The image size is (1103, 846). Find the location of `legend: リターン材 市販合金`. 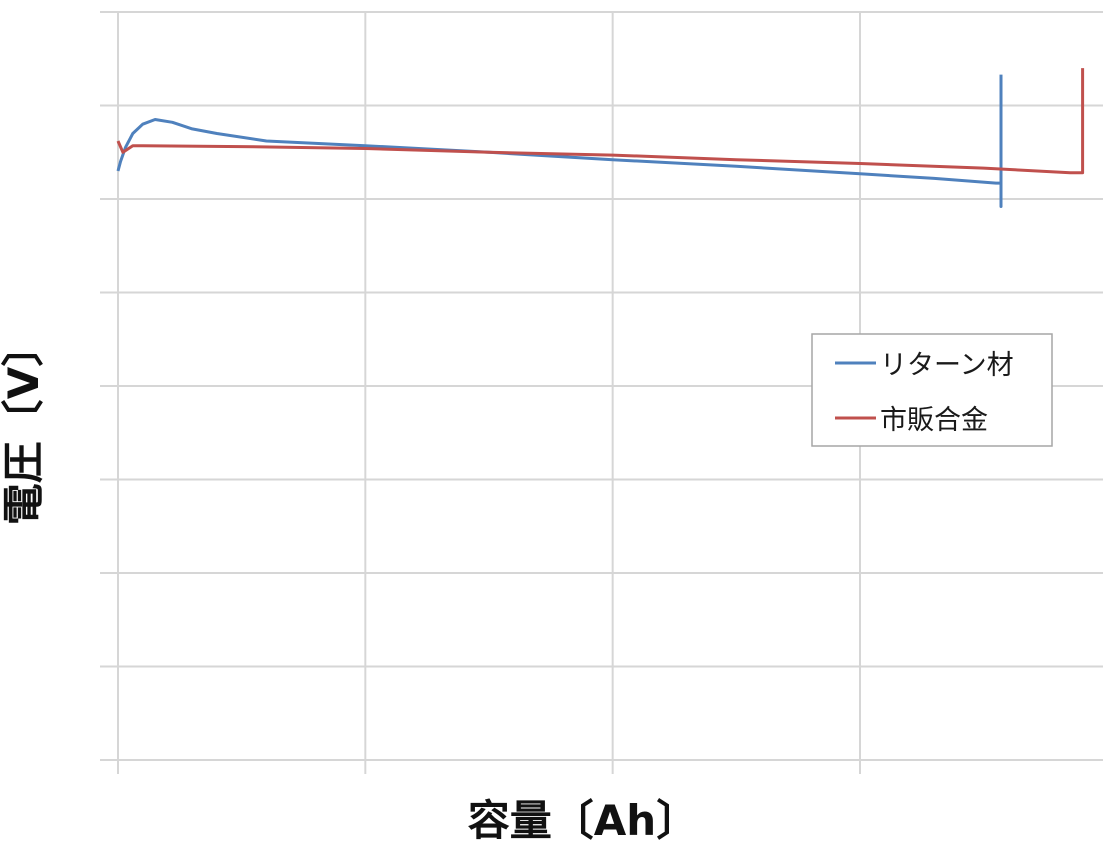

legend: リターン材 市販合金 is located at coordinates (932, 390).